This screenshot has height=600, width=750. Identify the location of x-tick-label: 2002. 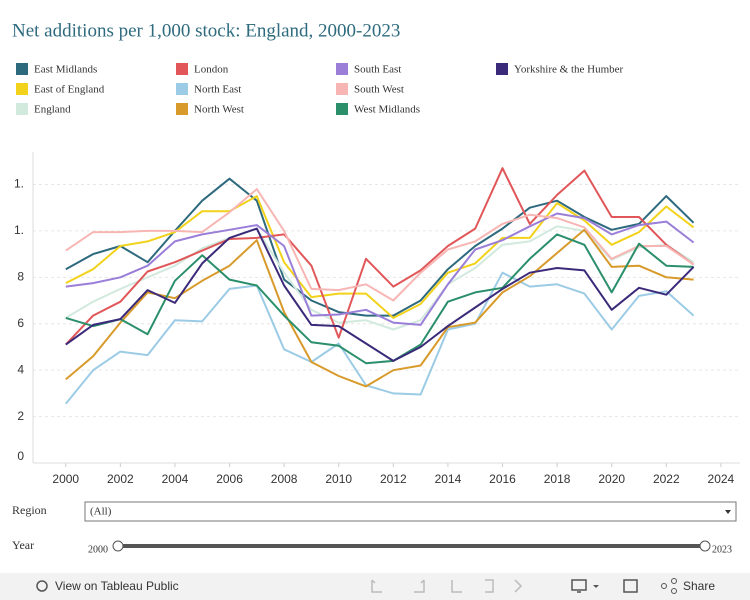
(120, 479).